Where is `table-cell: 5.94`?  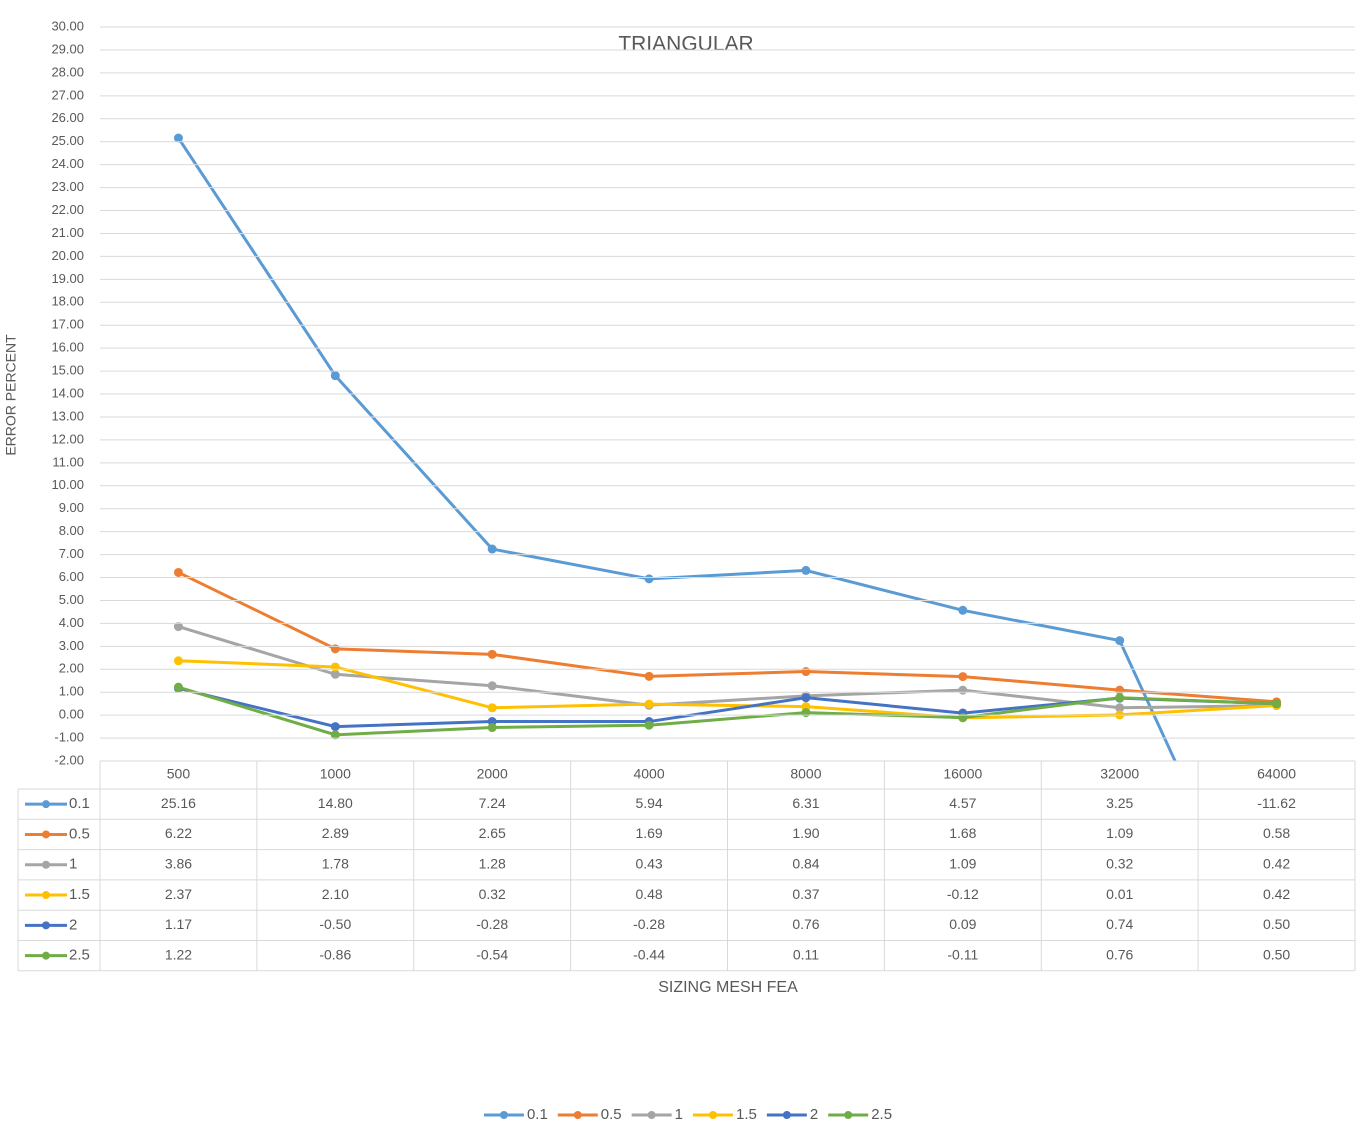 table-cell: 5.94 is located at coordinates (648, 803).